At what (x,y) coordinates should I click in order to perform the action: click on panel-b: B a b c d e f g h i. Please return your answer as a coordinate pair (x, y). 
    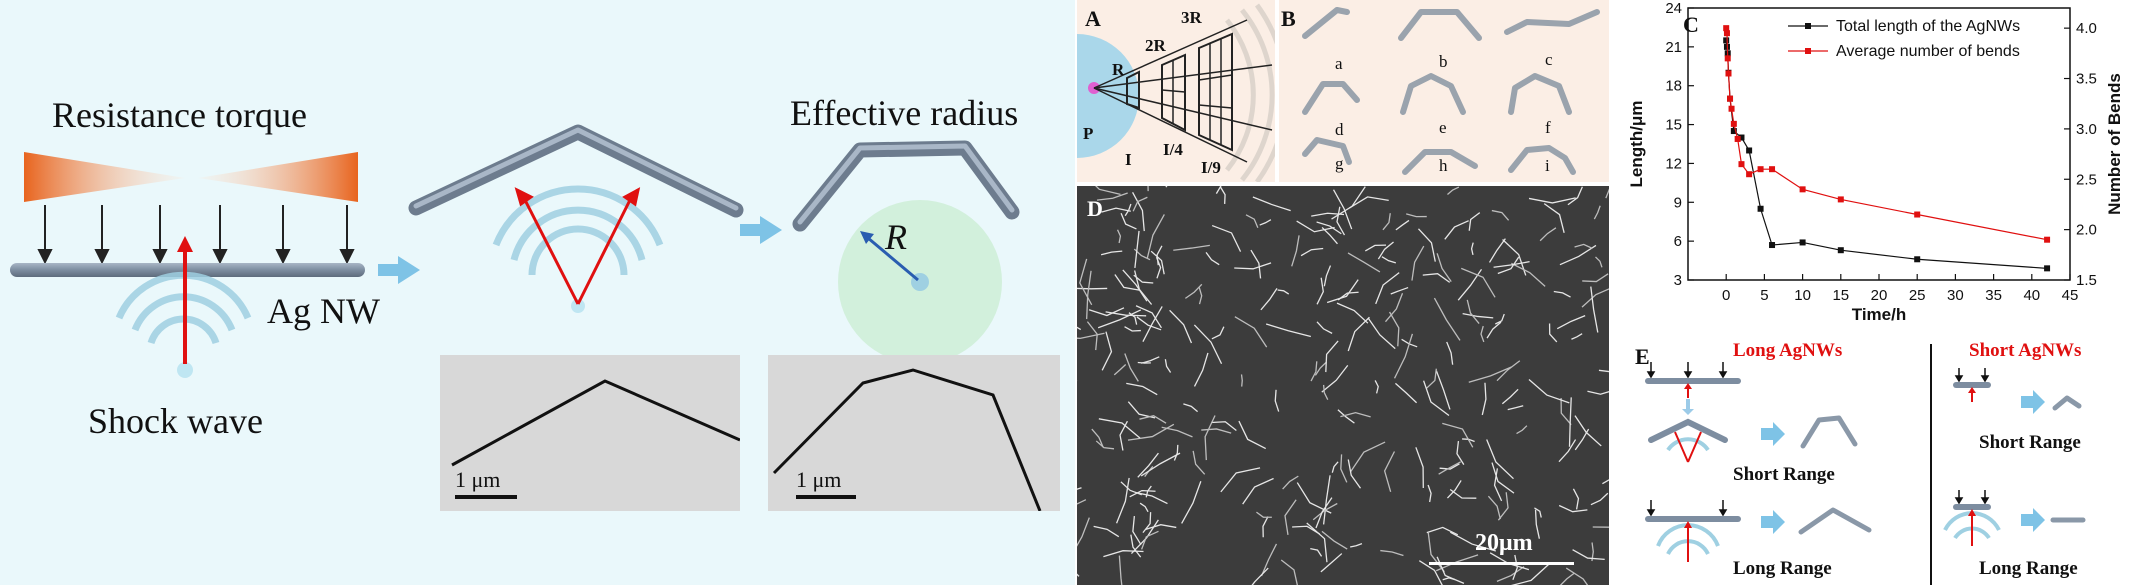
    Looking at the image, I should click on (1444, 91).